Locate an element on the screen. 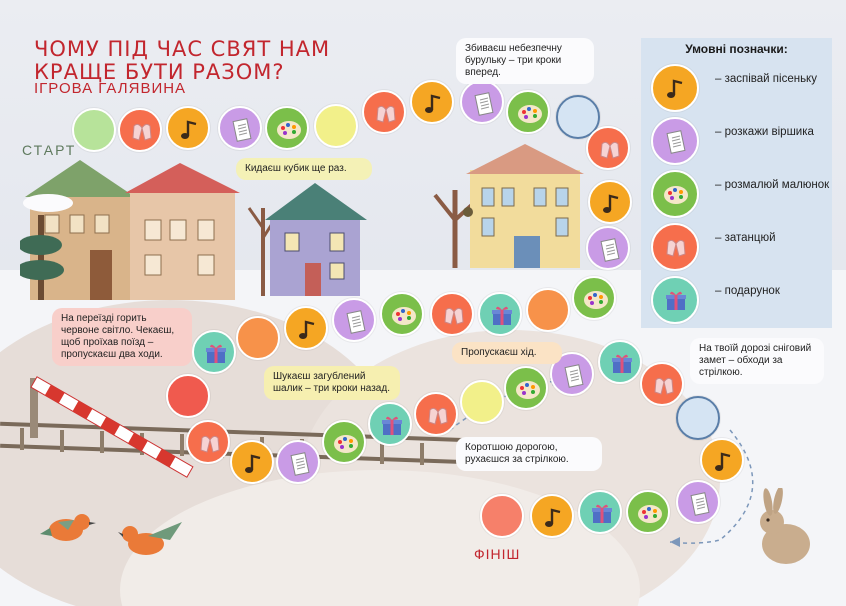 The image size is (846, 606). snowdrift-arrow is located at coordinates (711, 488).